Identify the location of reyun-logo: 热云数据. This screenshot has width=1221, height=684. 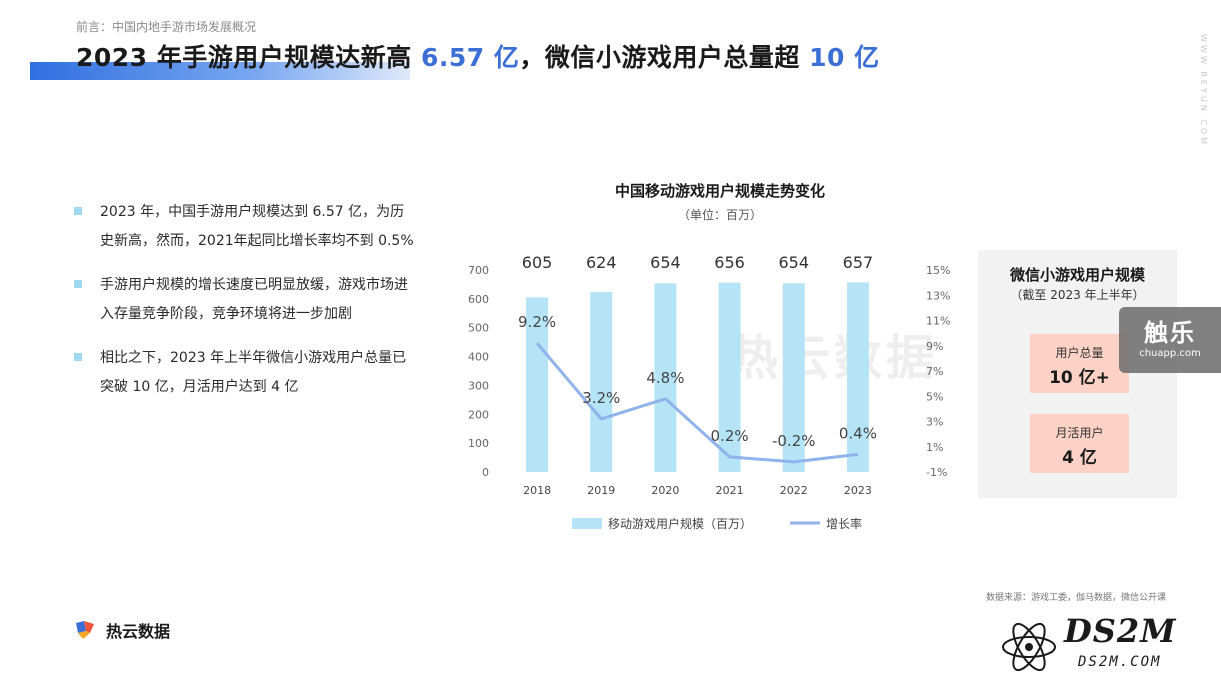
(122, 630).